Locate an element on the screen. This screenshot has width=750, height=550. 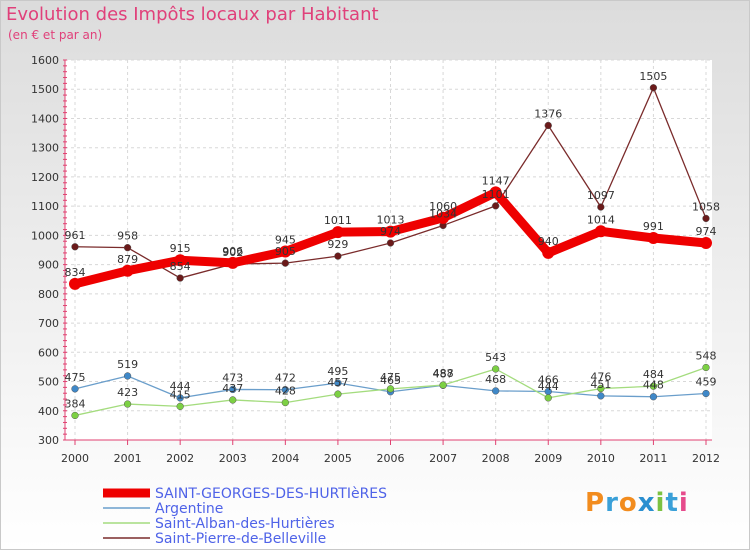
legend-label: Argentine is located at coordinates (189, 509).